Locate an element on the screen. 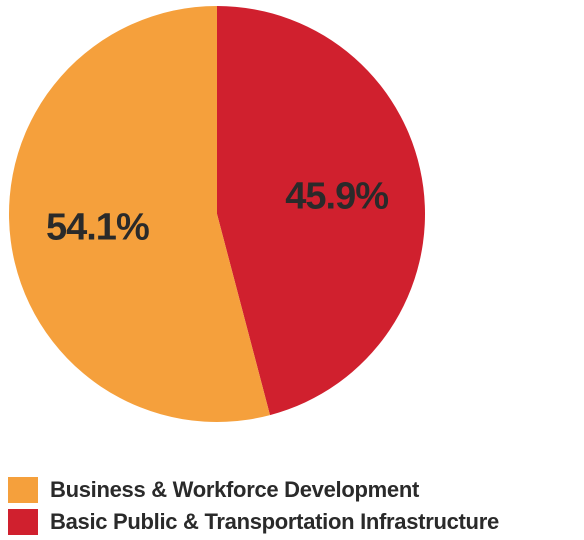 The image size is (584, 540). legend-item-business-workforce: Business & Workforce Development is located at coordinates (294, 490).